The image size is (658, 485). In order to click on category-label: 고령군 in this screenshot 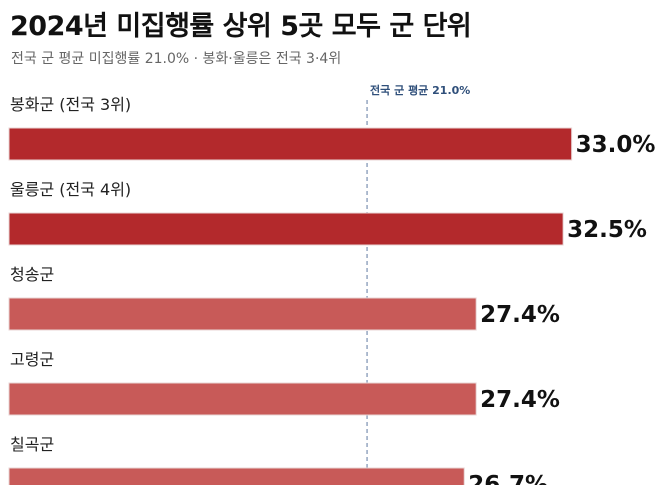, I will do `click(32, 359)`.